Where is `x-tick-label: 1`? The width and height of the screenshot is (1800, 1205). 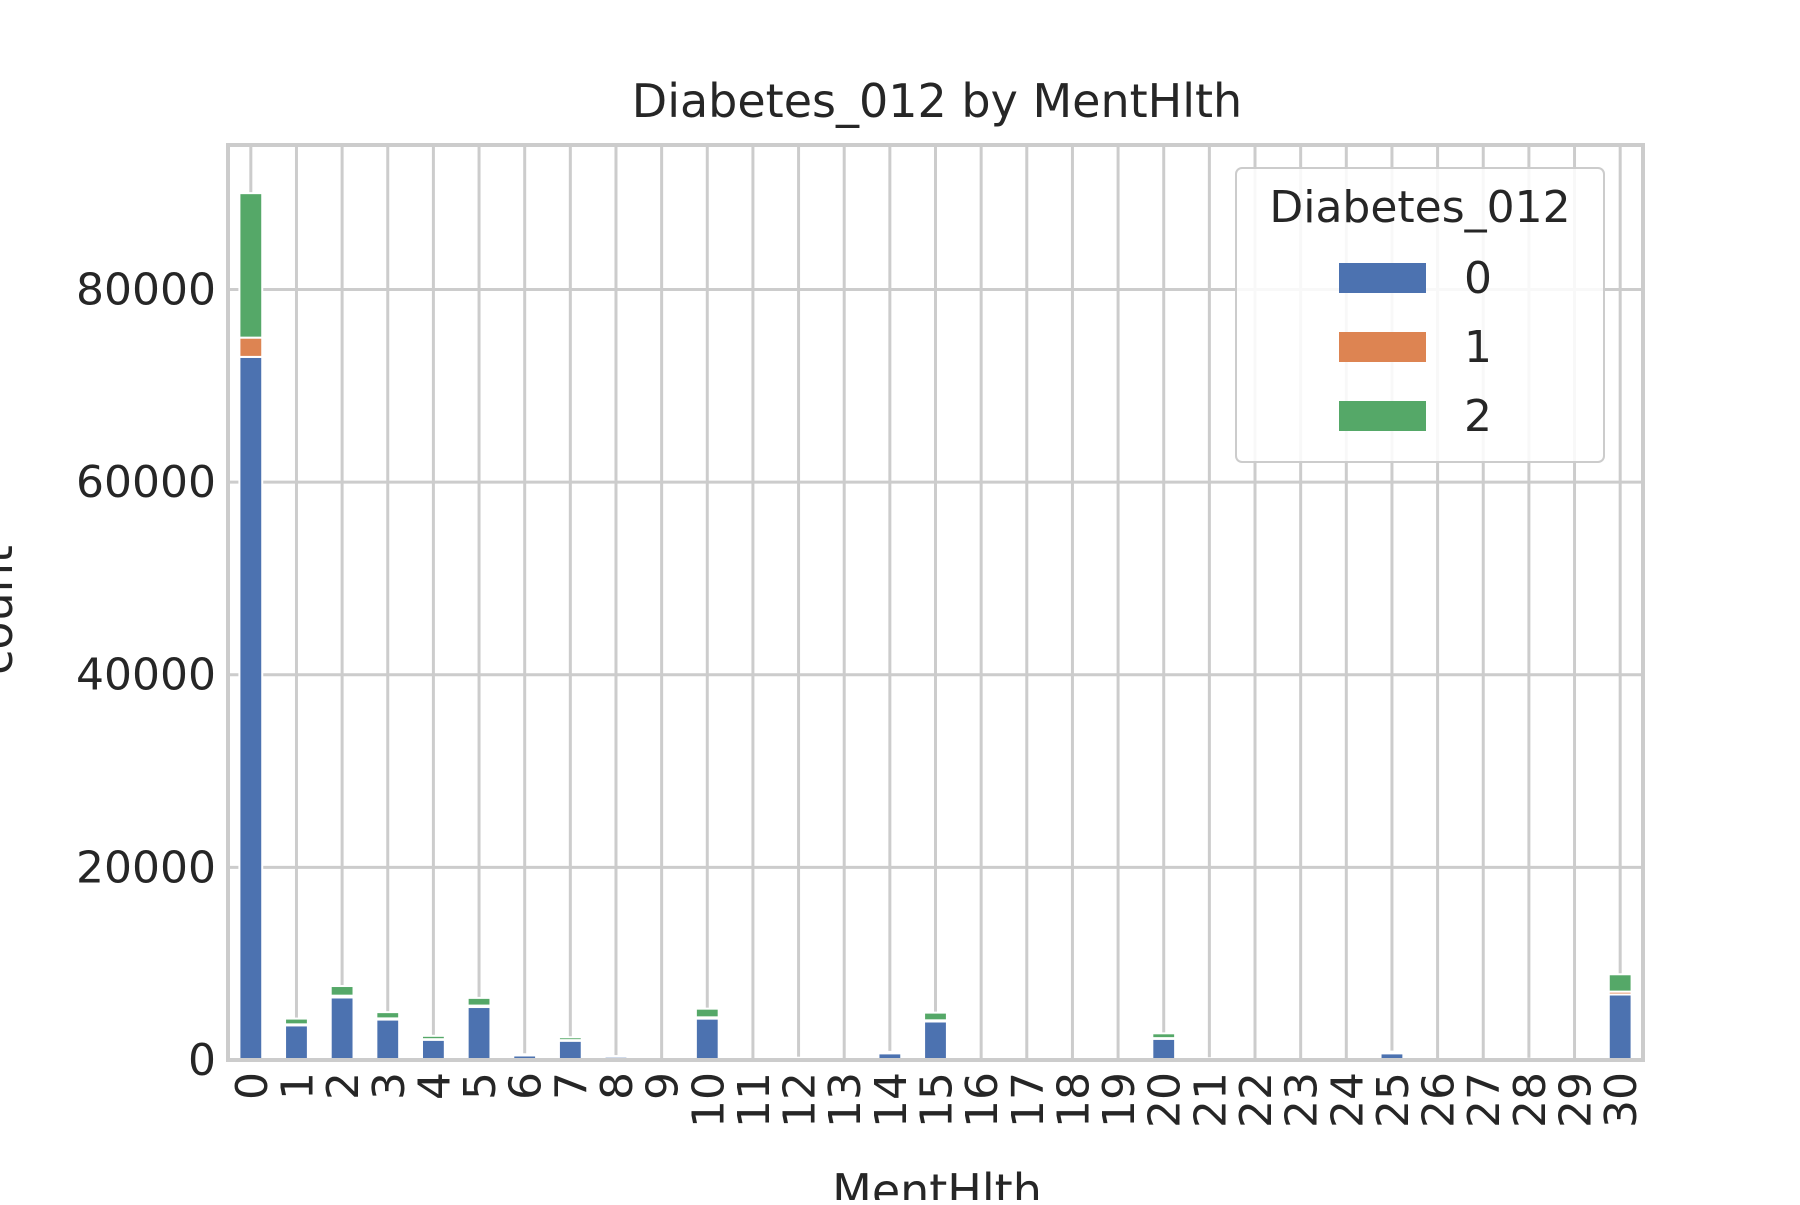 x-tick-label: 1 is located at coordinates (297, 1086).